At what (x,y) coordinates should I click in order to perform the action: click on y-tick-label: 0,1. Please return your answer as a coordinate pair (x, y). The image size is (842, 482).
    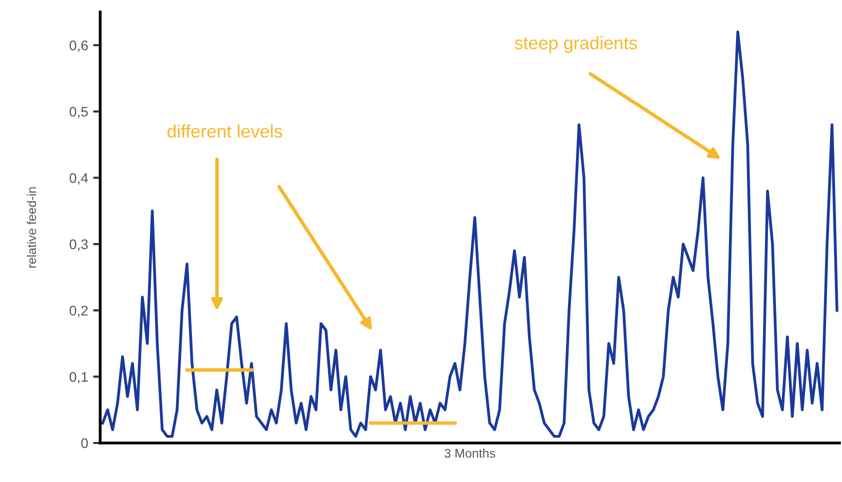
    Looking at the image, I should click on (79, 378).